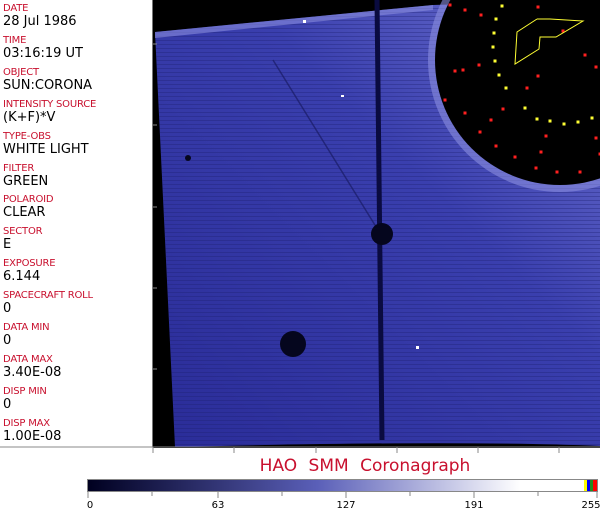 The width and height of the screenshot is (600, 512). Describe the element at coordinates (25, 391) in the screenshot. I see `field-label: DISP MIN` at that location.